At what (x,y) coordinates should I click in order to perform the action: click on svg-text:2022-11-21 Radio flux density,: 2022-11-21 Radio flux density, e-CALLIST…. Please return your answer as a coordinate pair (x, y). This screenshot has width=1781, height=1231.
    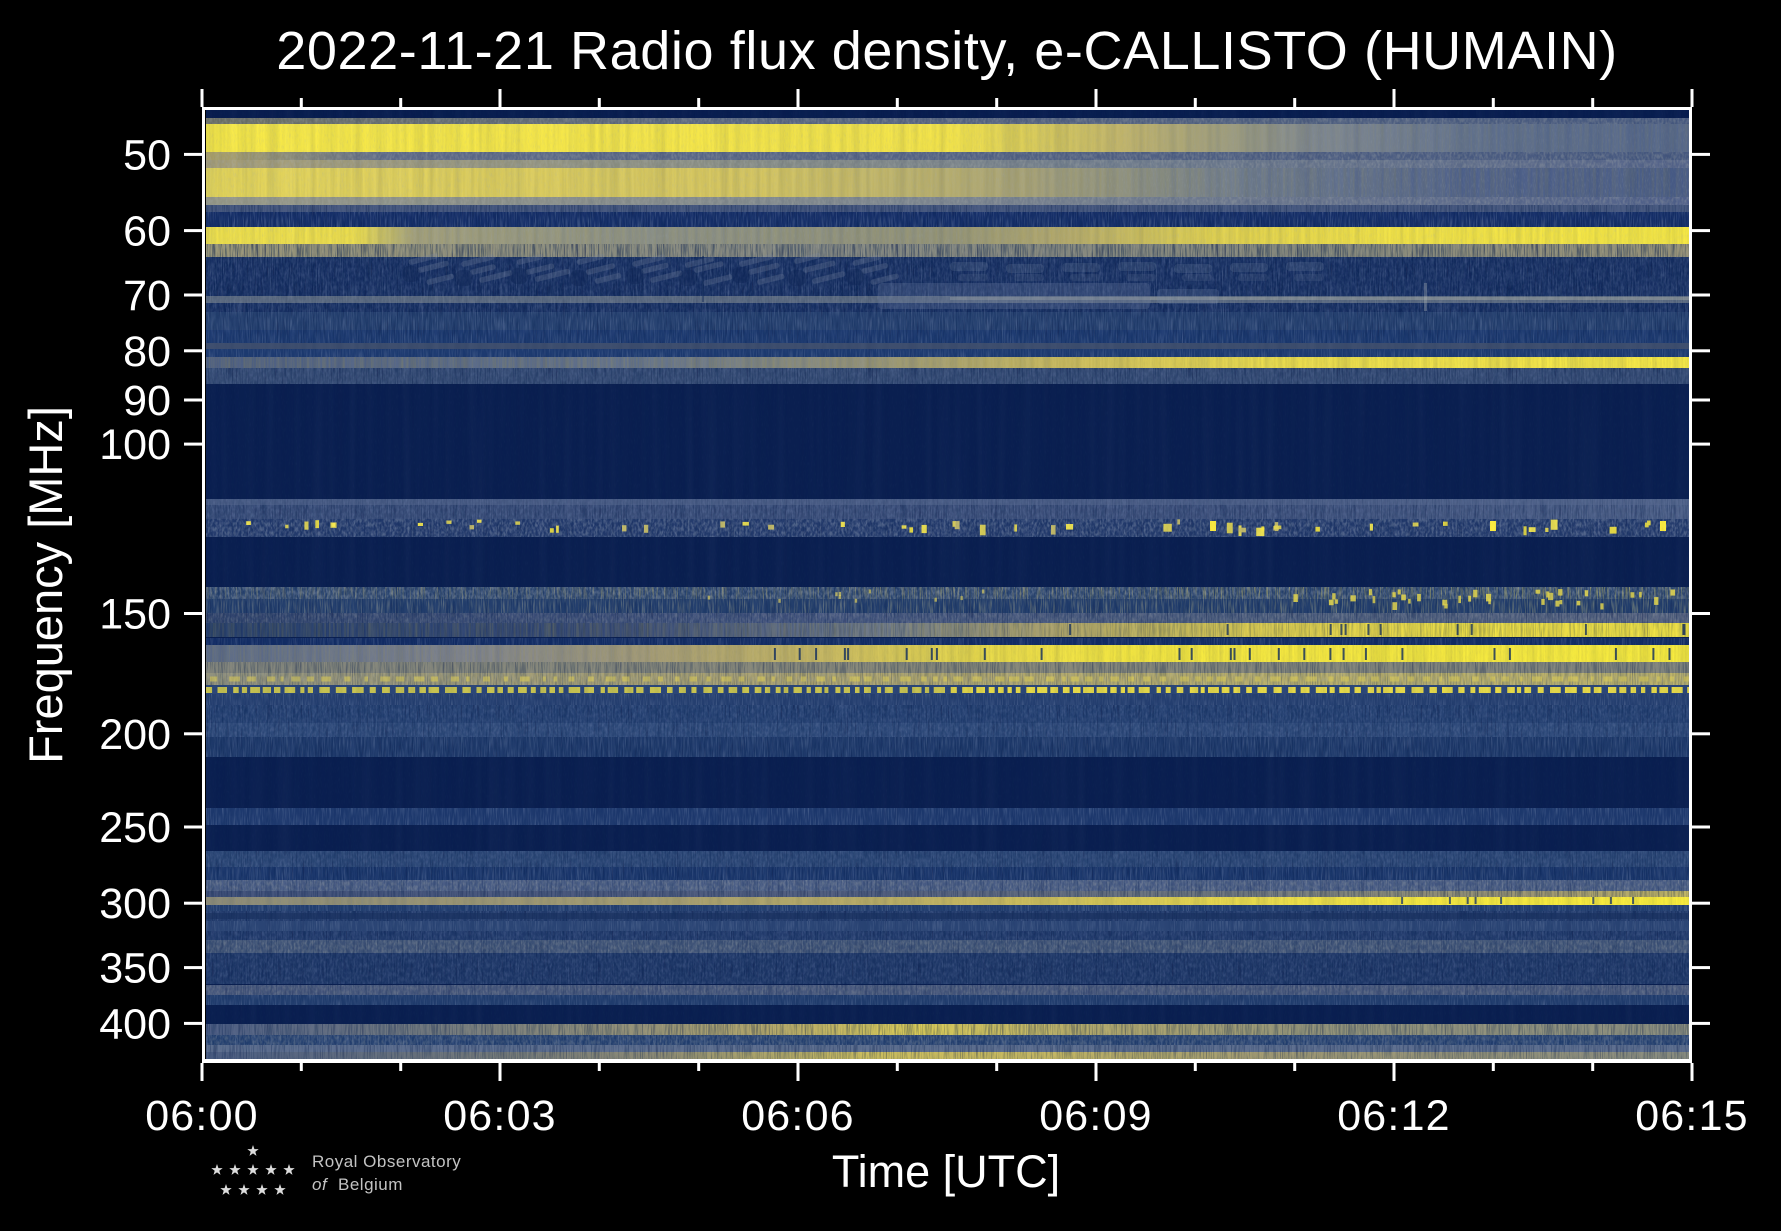
    Looking at the image, I should click on (947, 51).